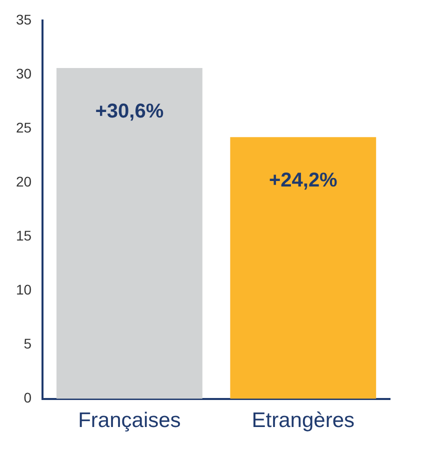 The image size is (428, 452). What do you see at coordinates (24, 19) in the screenshot?
I see `y-tick-label: 35` at bounding box center [24, 19].